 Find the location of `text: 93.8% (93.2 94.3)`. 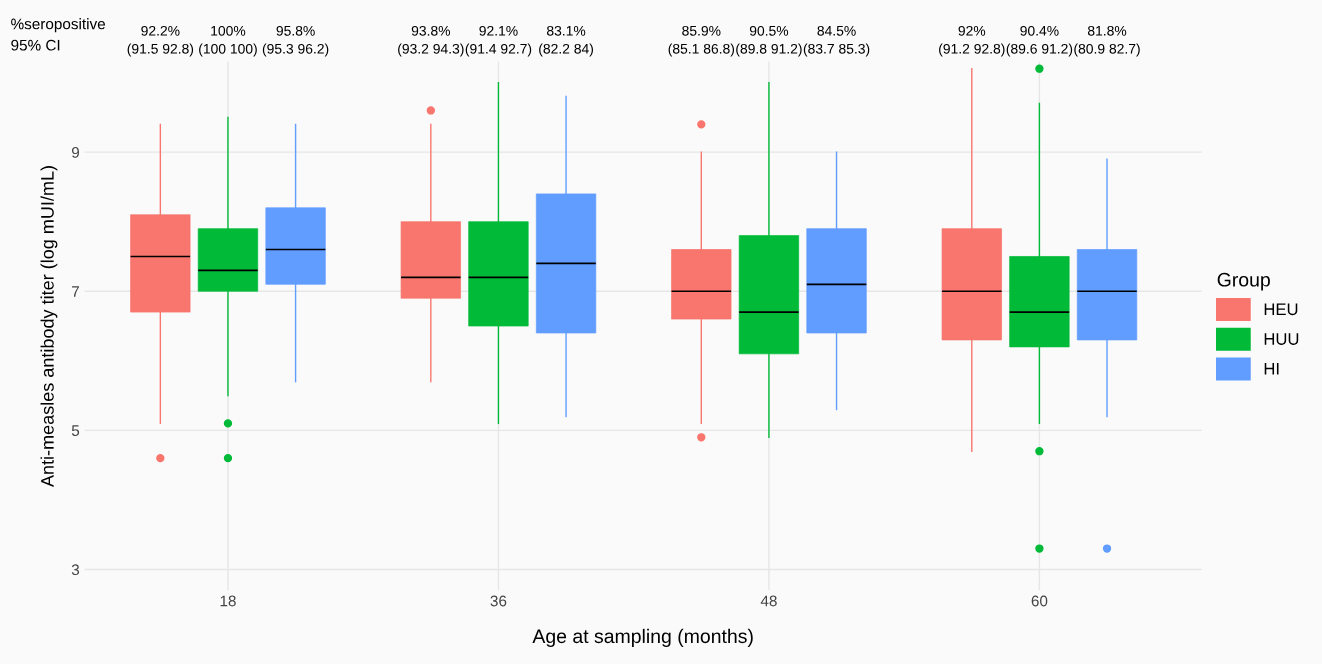

text: 93.8% (93.2 94.3) is located at coordinates (431, 41).